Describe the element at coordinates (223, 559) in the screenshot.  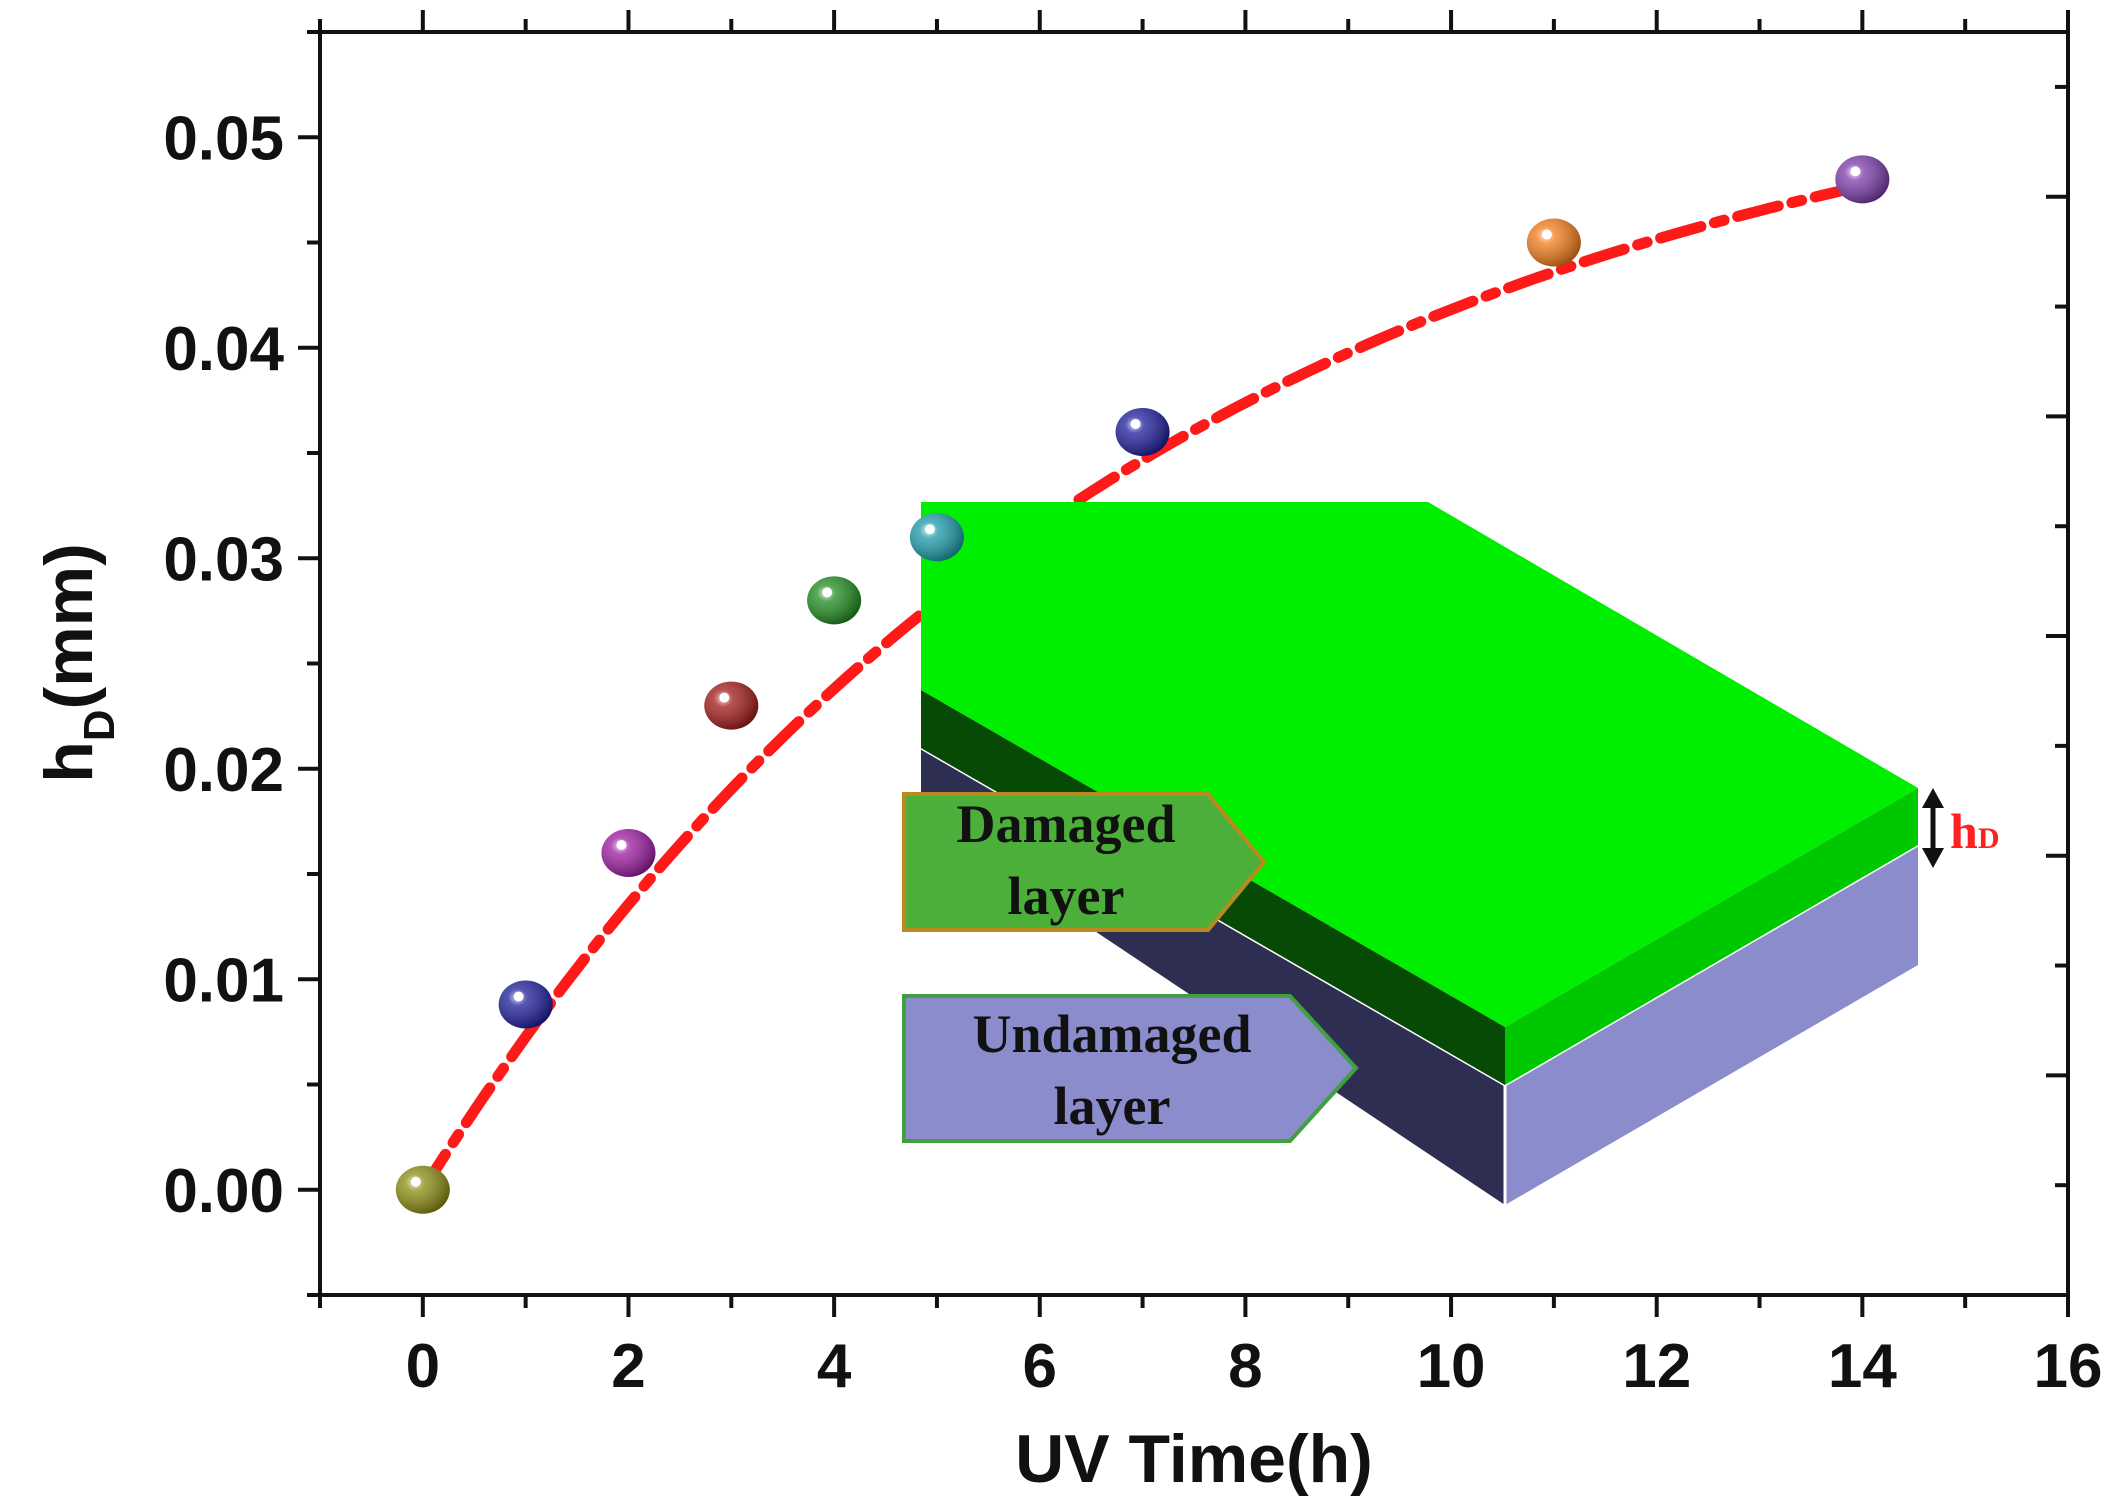
I see `y-tick-label: 0.03` at that location.